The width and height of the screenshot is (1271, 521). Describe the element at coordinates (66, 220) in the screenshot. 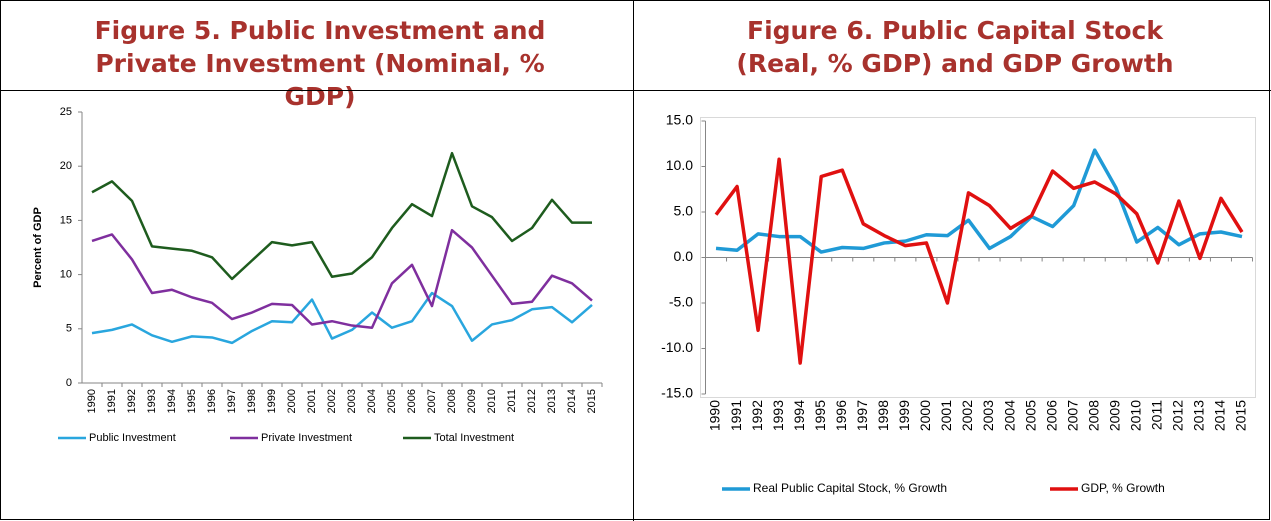

I see `y-tick-label: 15` at that location.